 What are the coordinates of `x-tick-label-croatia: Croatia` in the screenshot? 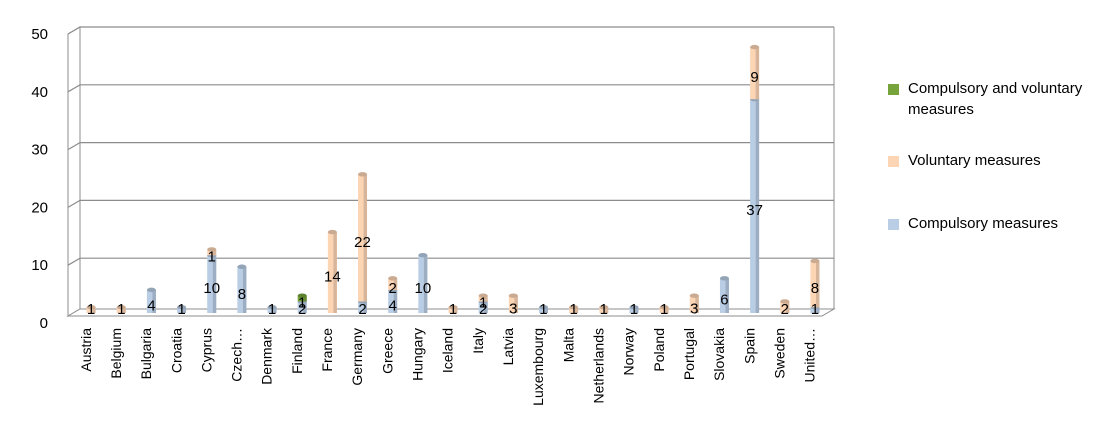 It's located at (176, 350).